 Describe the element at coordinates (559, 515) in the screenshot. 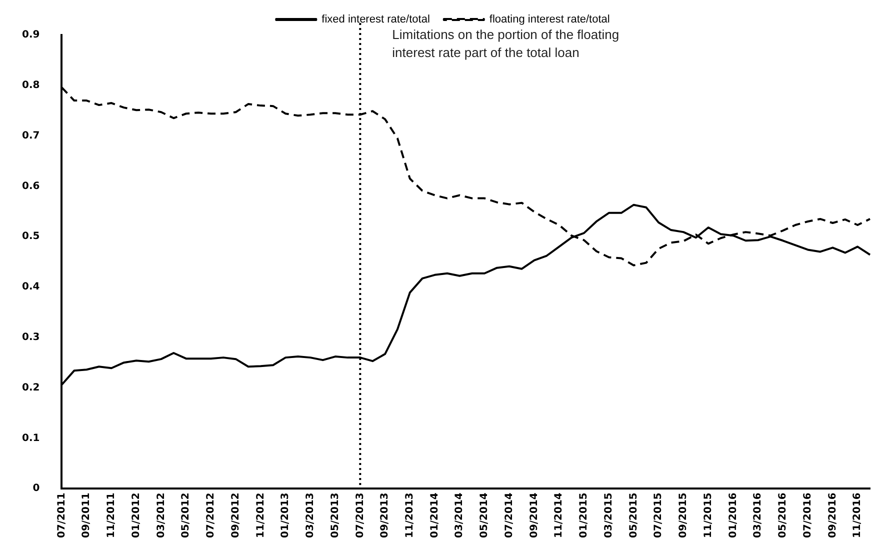

I see `x-tick-label: 11/2014` at that location.